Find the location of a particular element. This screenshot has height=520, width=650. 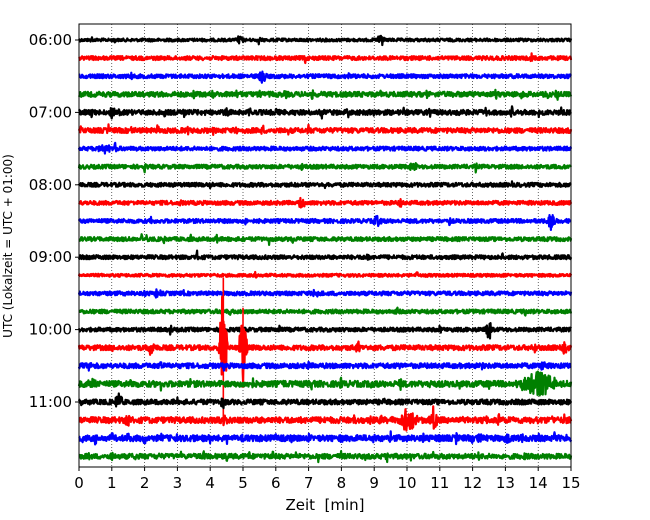

y-tick-label-0: 06:00 is located at coordinates (50, 40).